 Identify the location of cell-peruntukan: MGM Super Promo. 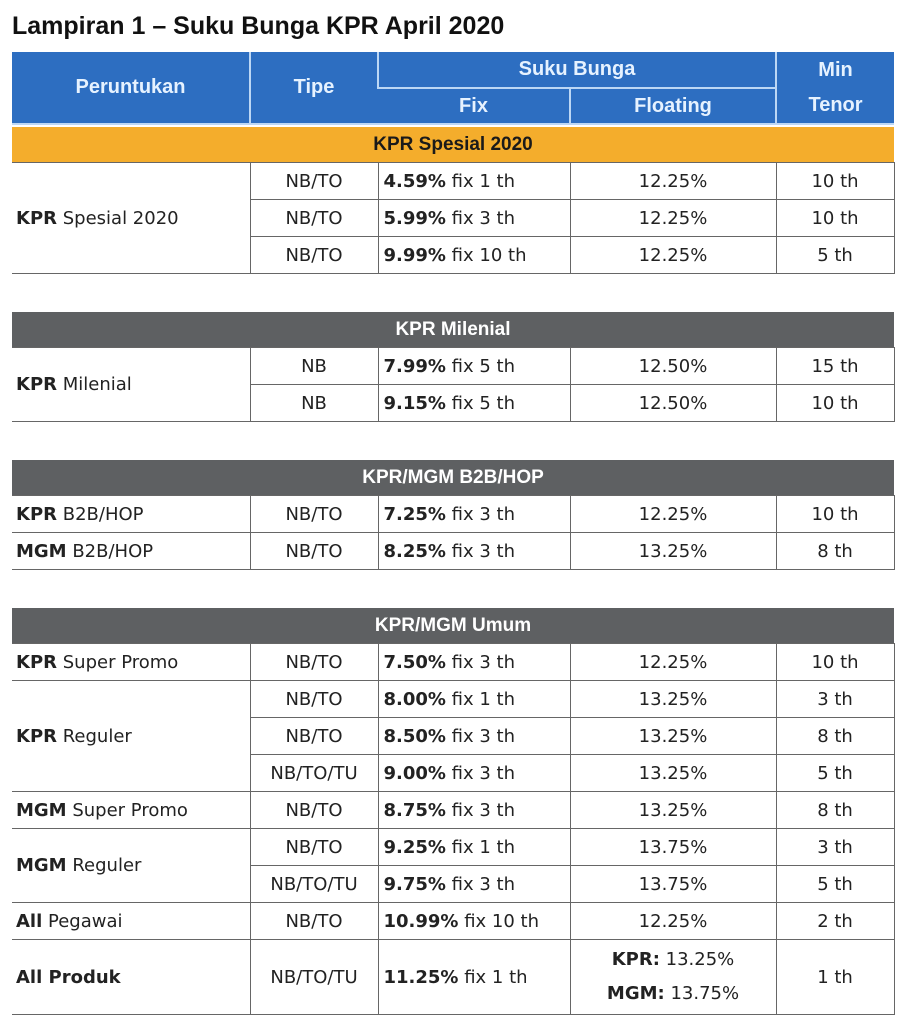
(131, 810).